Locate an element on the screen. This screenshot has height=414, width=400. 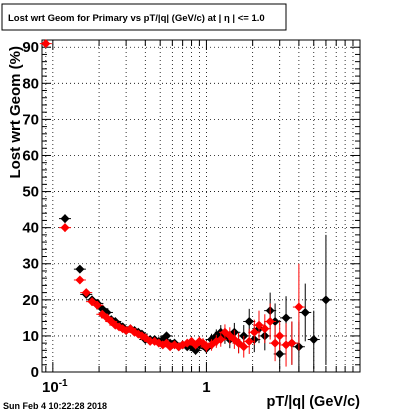
y-tick-label: 90 is located at coordinates (30, 47).